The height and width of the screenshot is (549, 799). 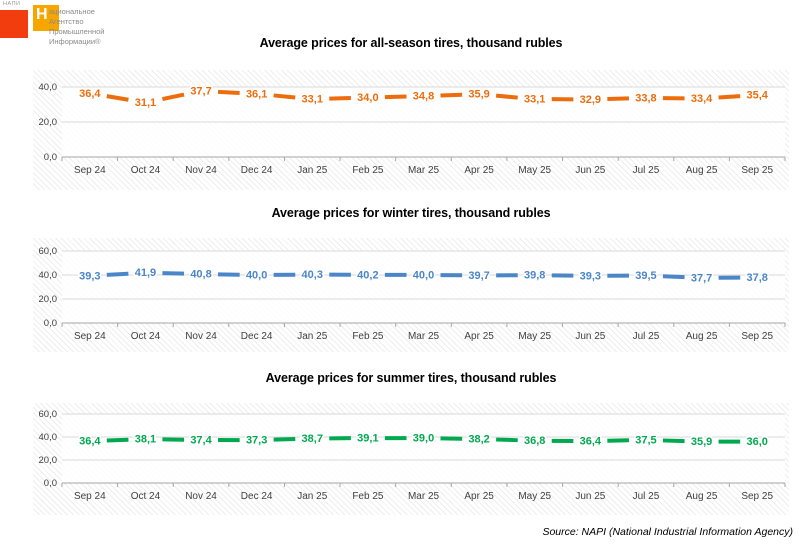 What do you see at coordinates (478, 440) in the screenshot?
I see `svg-text: 38,2` at bounding box center [478, 440].